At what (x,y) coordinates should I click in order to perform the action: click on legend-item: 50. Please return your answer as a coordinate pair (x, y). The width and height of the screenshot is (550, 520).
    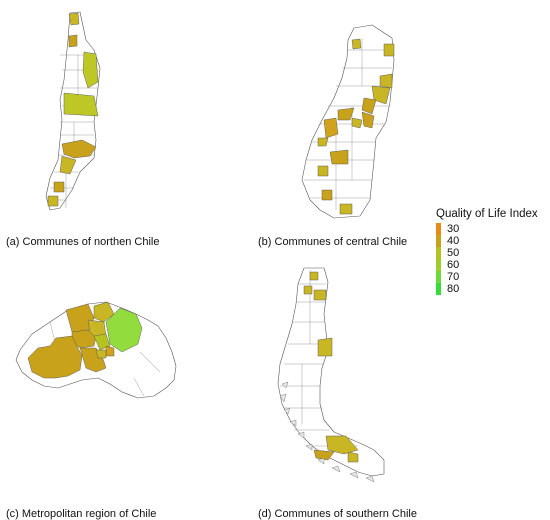
    Looking at the image, I should click on (487, 253).